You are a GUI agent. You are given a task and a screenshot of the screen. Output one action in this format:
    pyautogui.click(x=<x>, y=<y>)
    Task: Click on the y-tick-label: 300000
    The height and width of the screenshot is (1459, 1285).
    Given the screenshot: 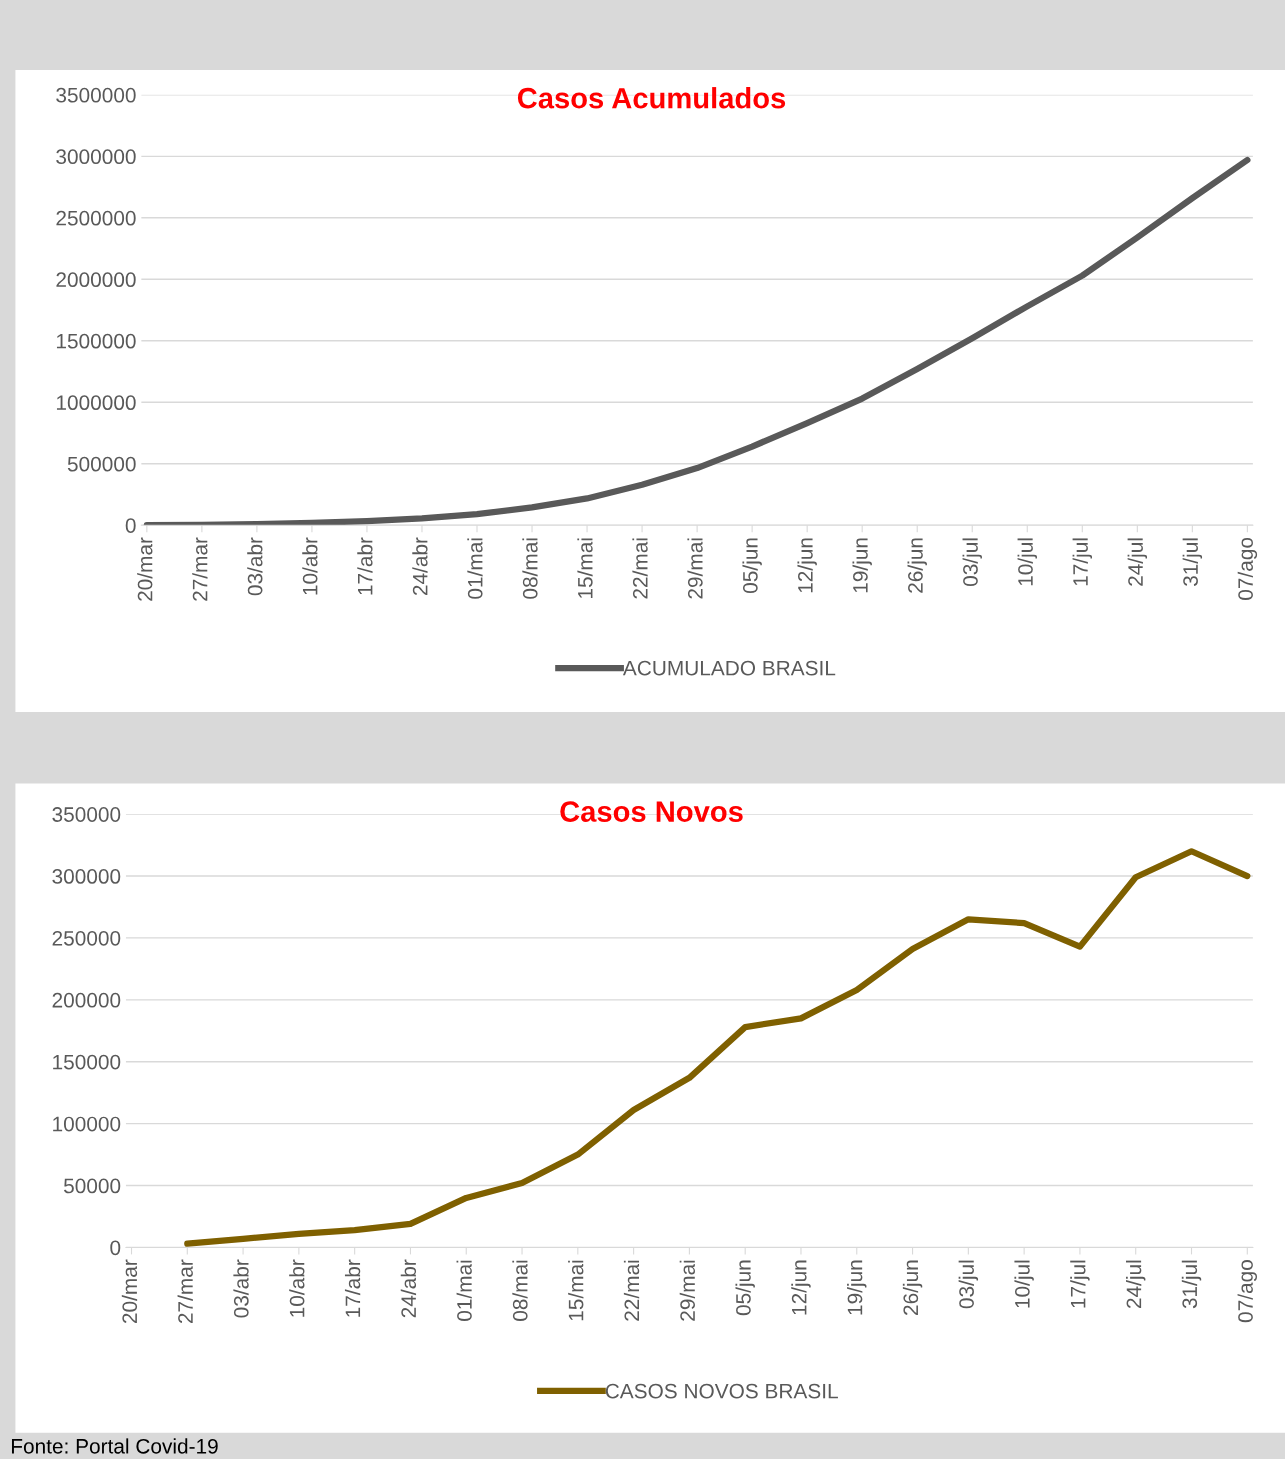 What is the action you would take?
    pyautogui.click(x=86, y=876)
    